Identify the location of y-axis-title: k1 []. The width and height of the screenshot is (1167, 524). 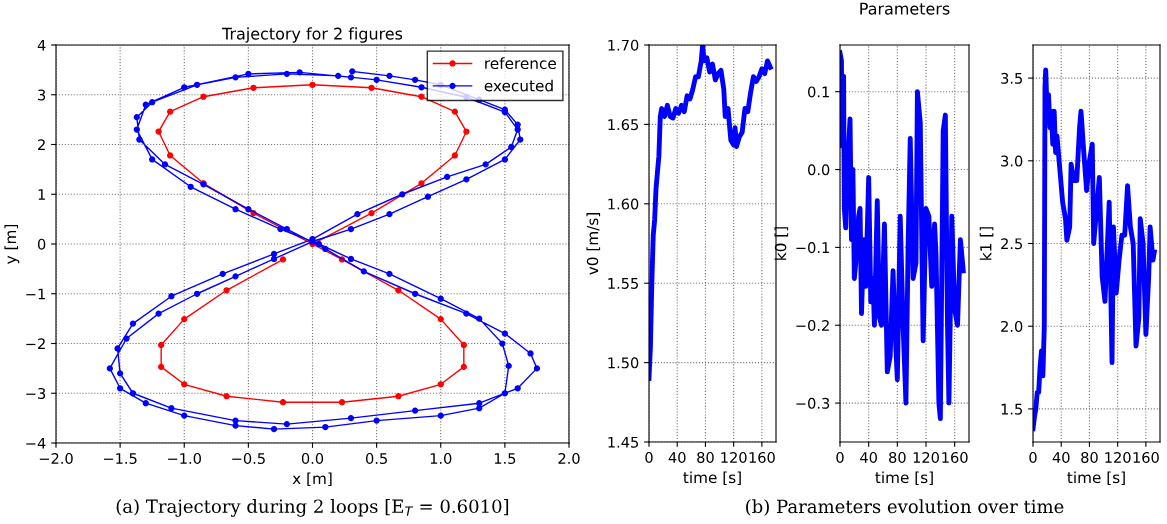
(986, 243).